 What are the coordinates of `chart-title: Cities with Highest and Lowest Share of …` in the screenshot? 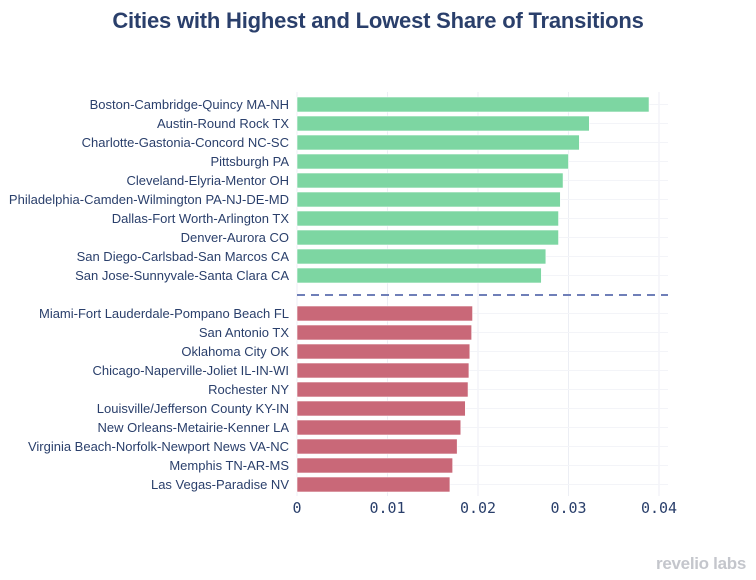 It's located at (378, 20).